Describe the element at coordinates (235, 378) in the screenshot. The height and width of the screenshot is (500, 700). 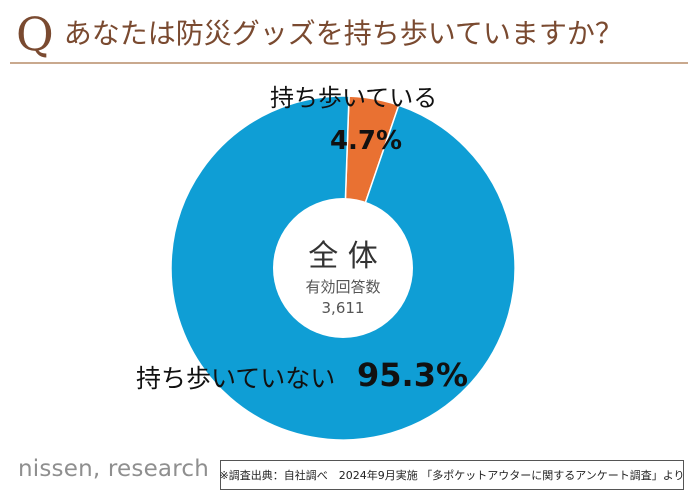
I see `slice-label-not-carrying: 持ち歩いていない` at that location.